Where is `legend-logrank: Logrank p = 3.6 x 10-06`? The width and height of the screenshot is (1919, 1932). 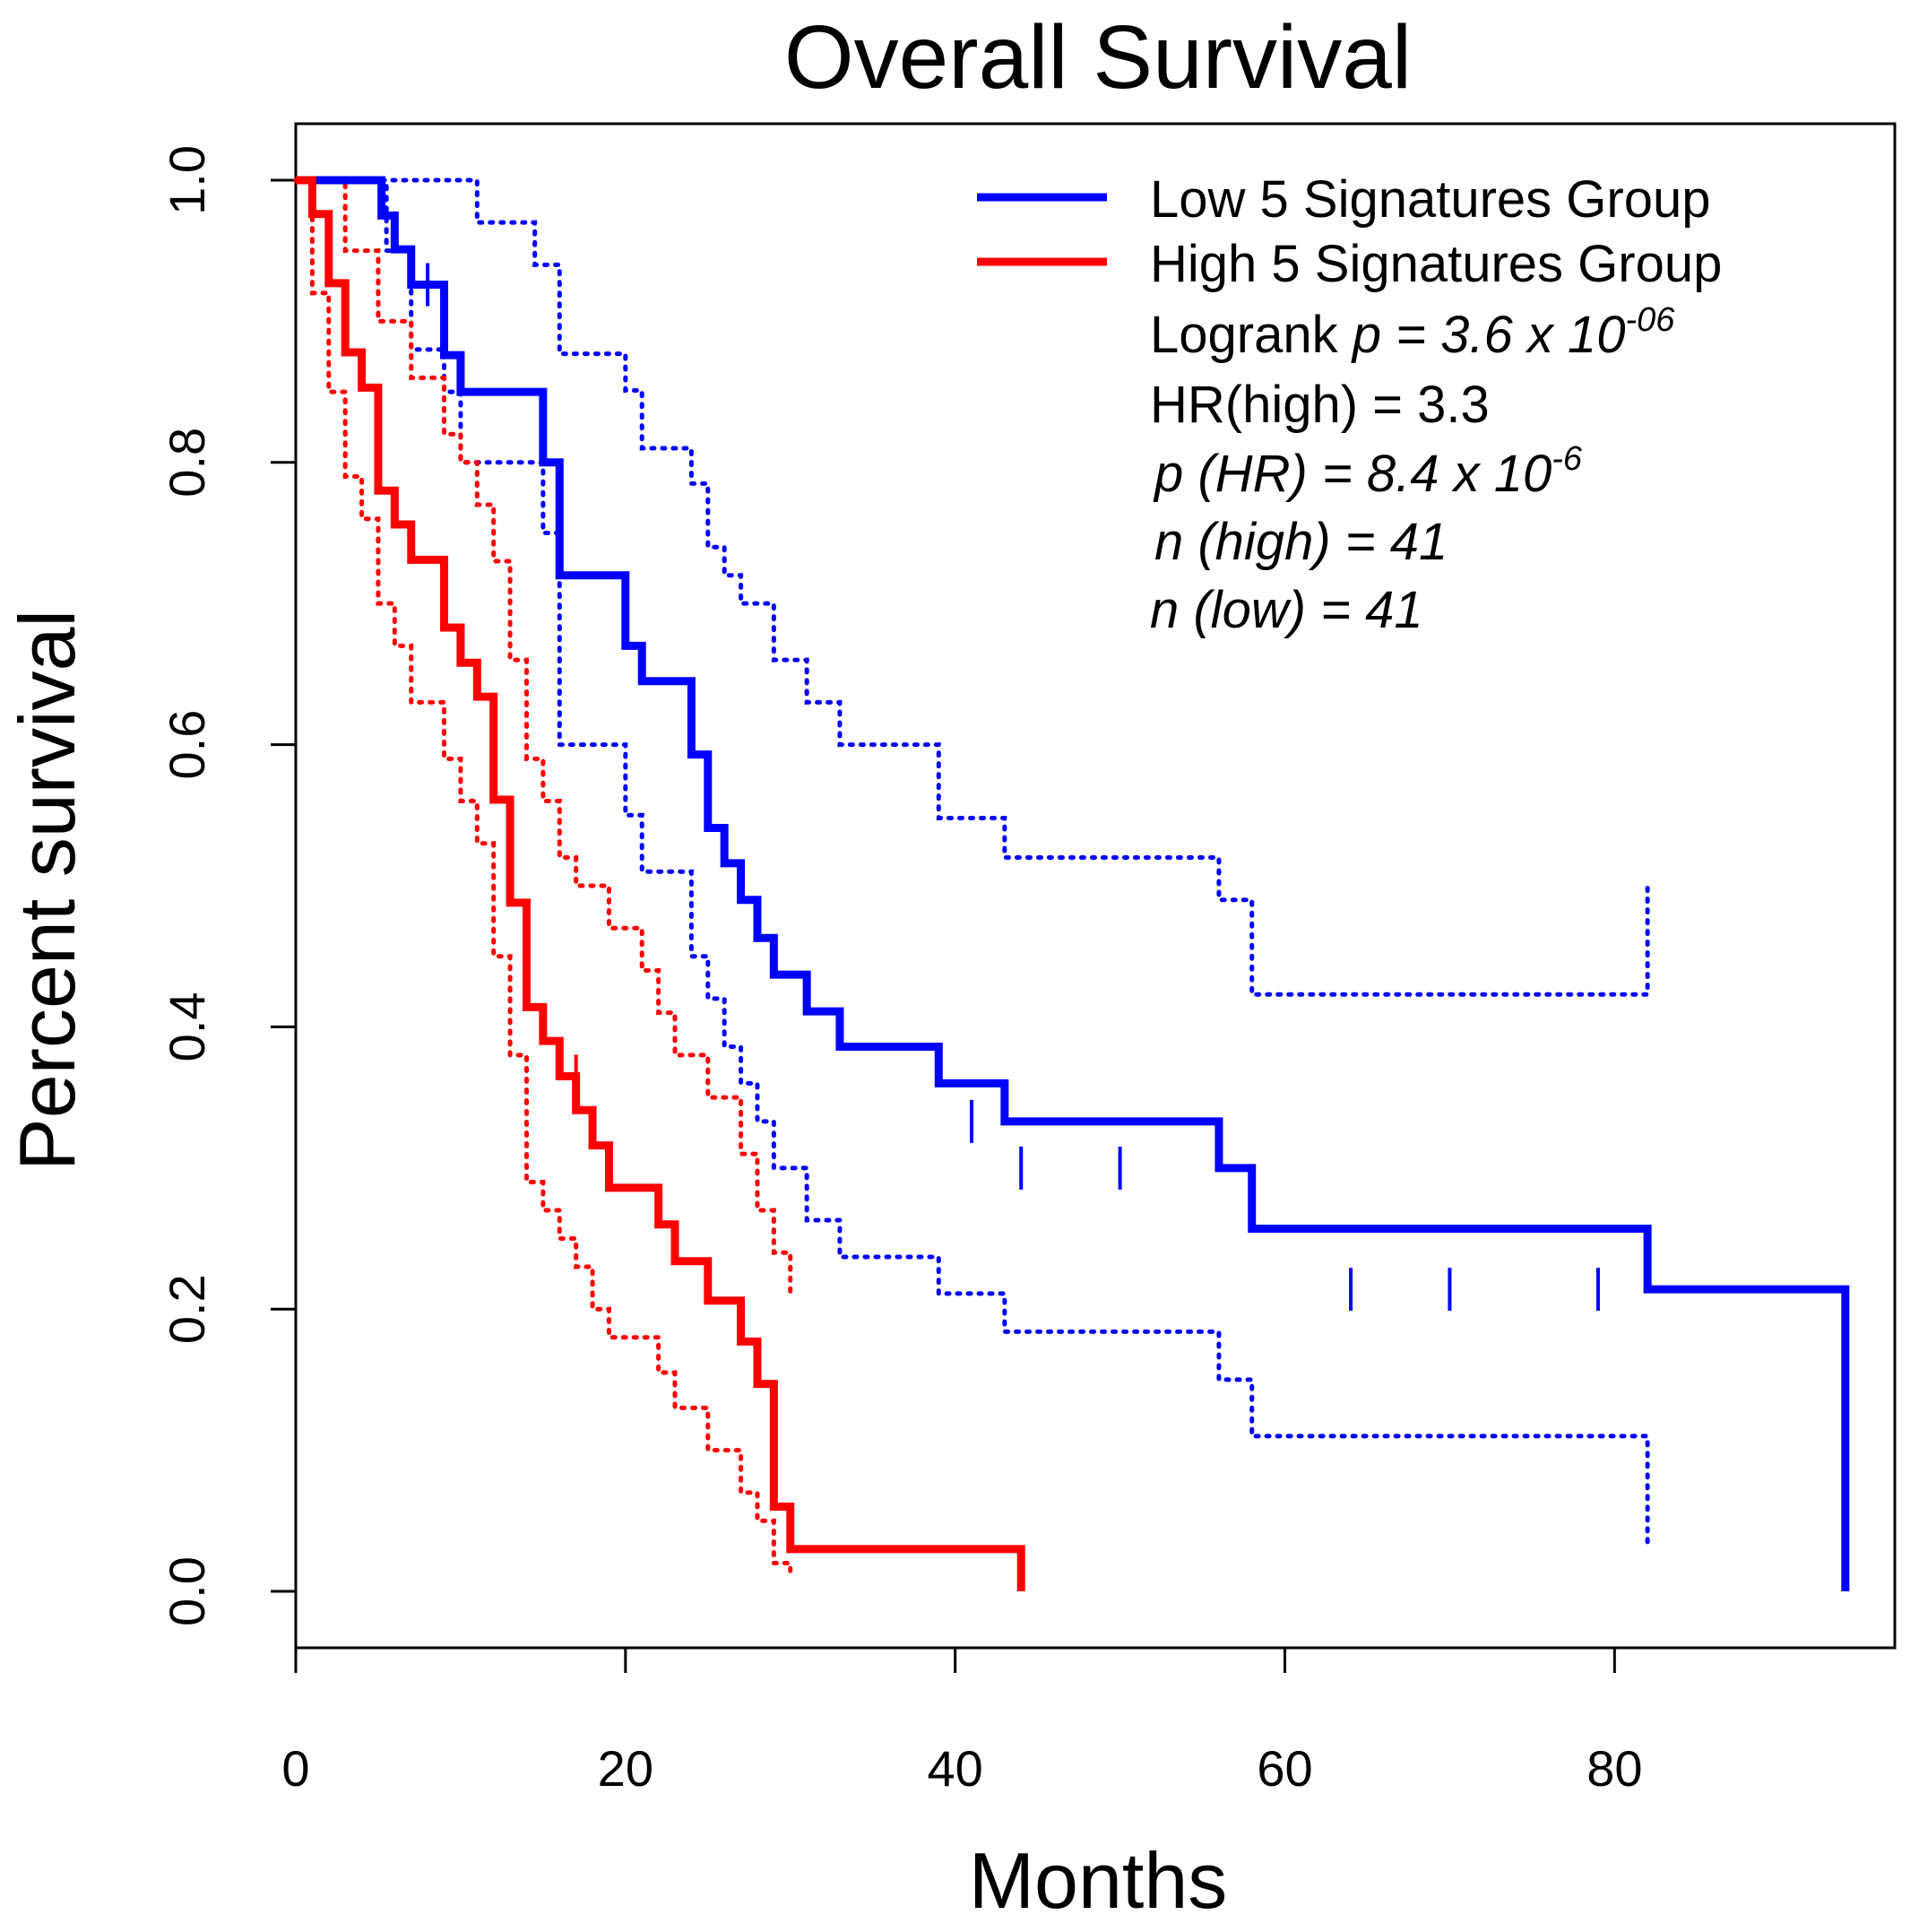 legend-logrank: Logrank p = 3.6 x 10-06 is located at coordinates (1412, 332).